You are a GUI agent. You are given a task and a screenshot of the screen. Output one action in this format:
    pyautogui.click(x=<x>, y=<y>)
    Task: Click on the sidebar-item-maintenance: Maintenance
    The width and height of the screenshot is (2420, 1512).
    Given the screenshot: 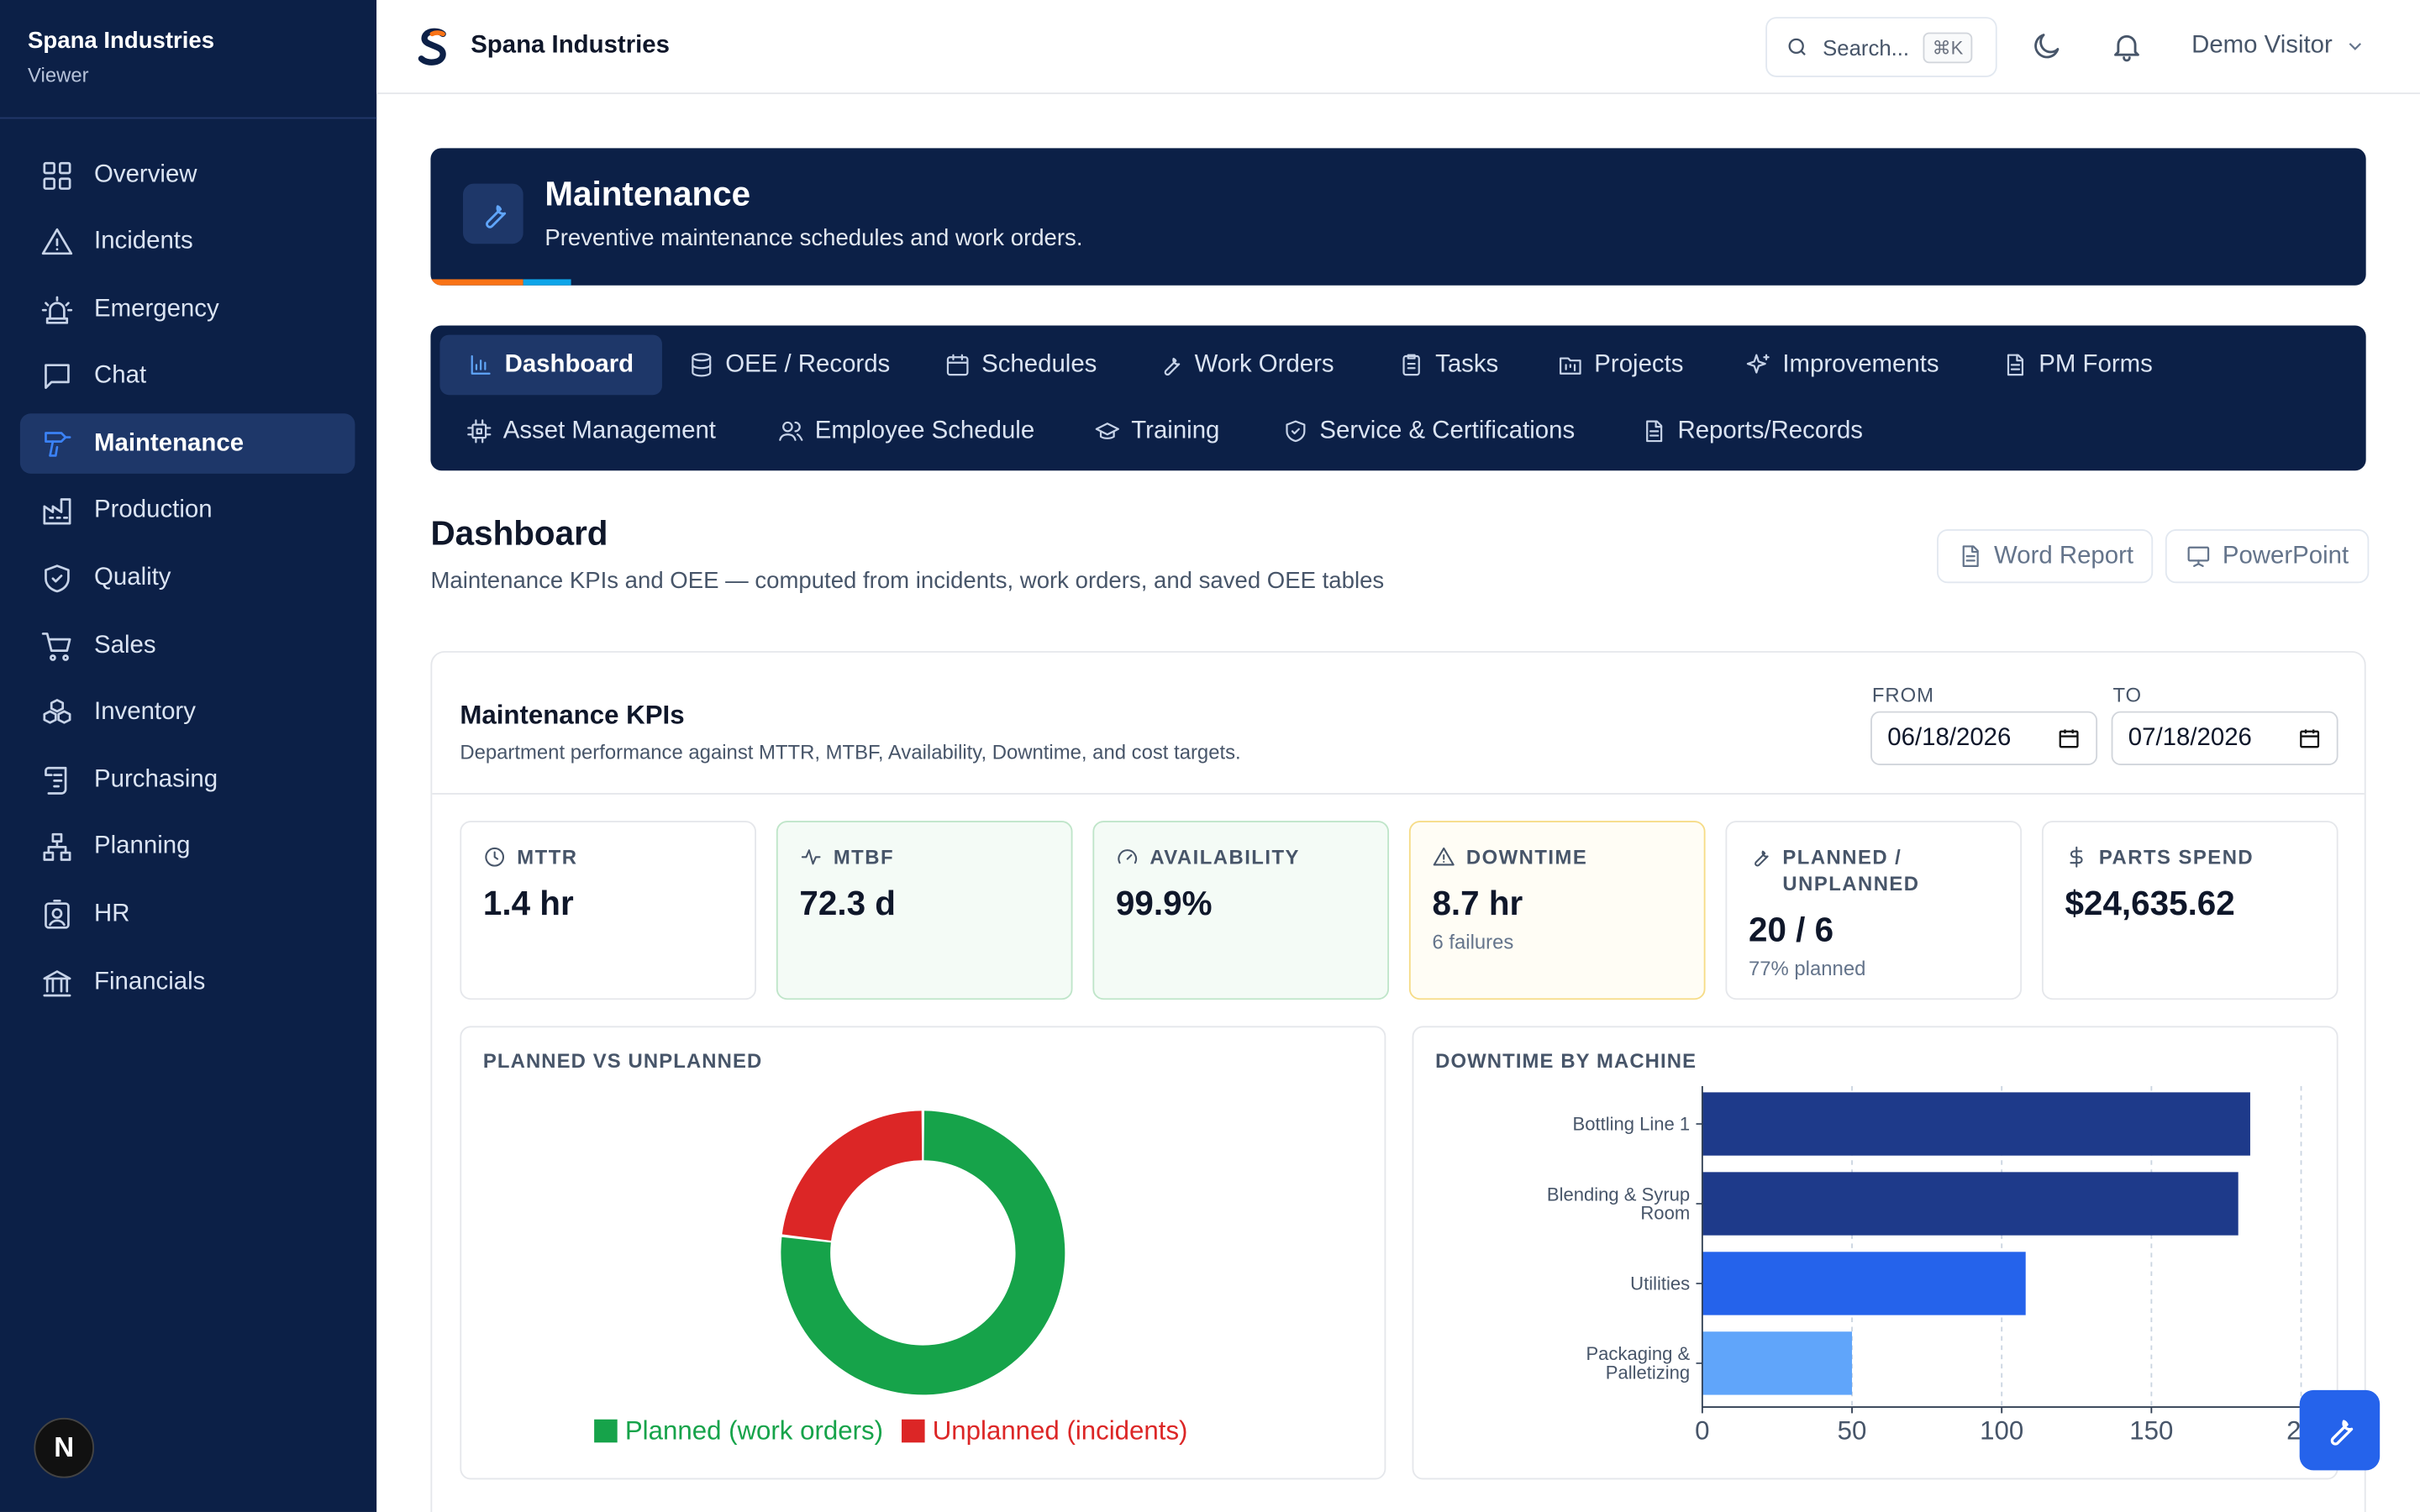 What is the action you would take?
    pyautogui.click(x=187, y=444)
    